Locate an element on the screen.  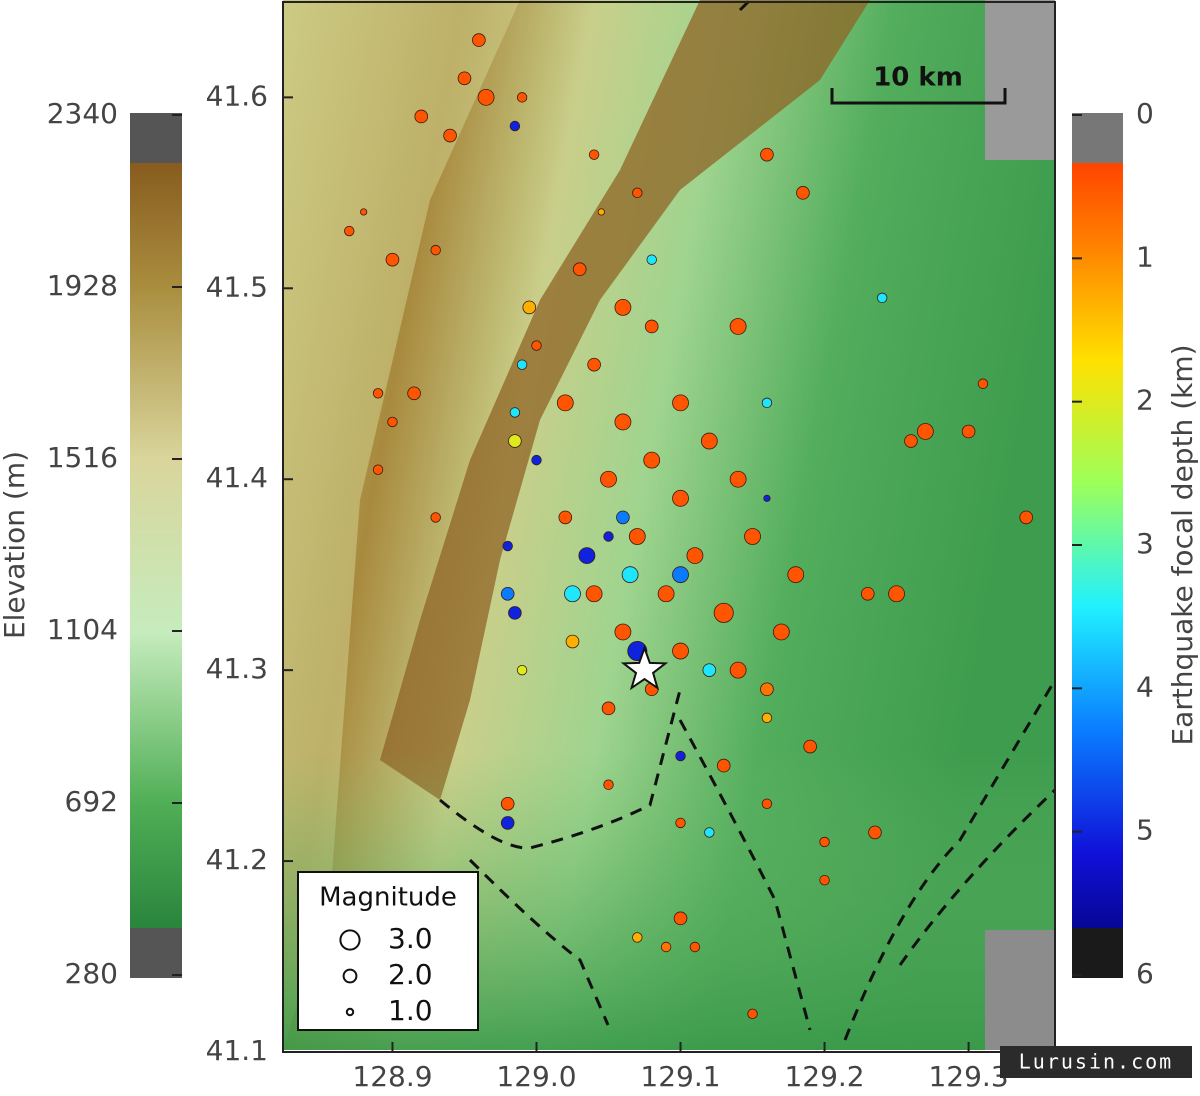
colorbar-tick-label: 1104 is located at coordinates (82, 629).